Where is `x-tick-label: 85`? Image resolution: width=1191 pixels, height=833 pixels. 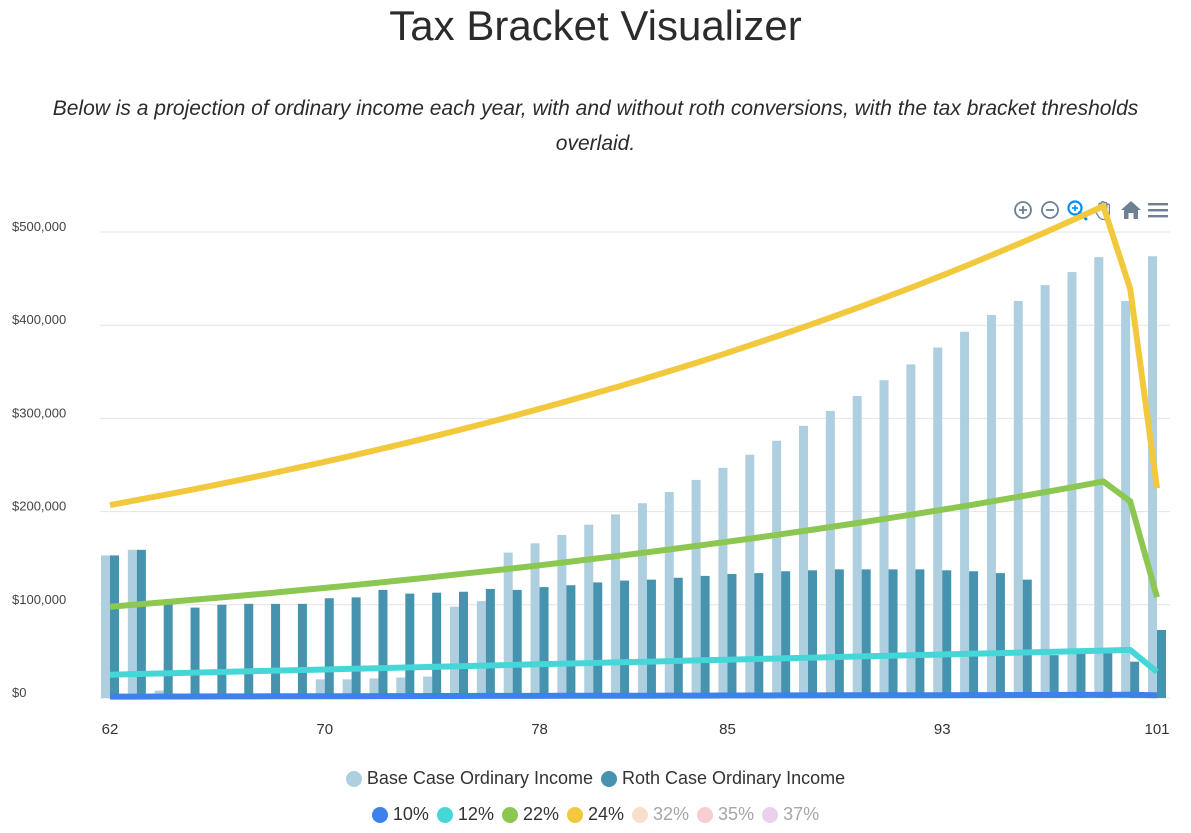 x-tick-label: 85 is located at coordinates (727, 729).